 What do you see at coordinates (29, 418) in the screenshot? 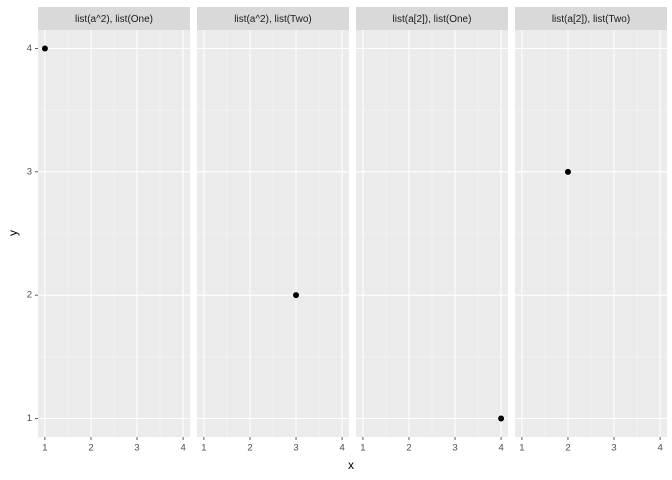
I see `y-tick-label: 1` at bounding box center [29, 418].